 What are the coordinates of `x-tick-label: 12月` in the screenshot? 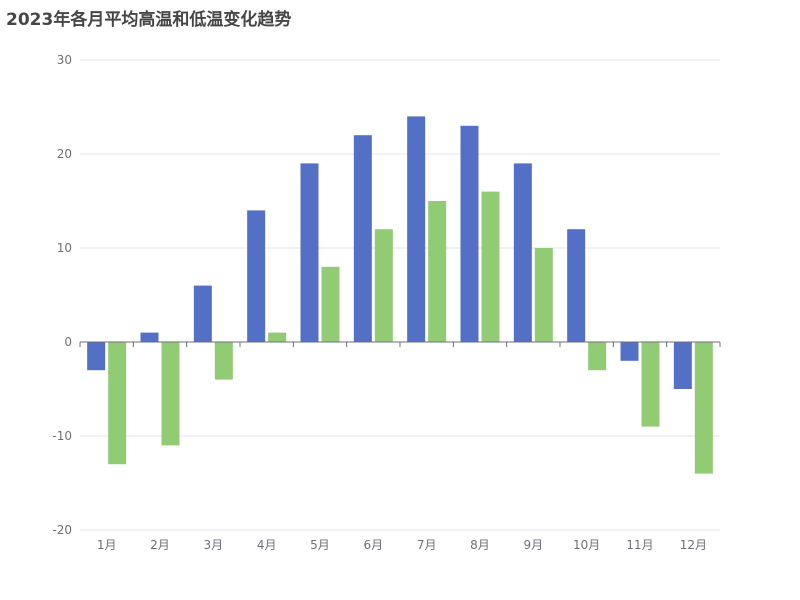 It's located at (693, 545).